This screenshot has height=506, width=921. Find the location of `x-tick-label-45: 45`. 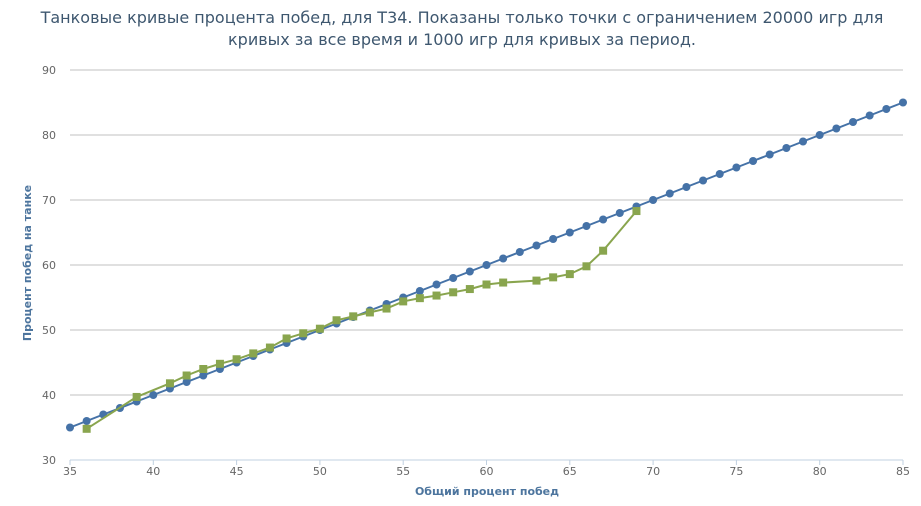

x-tick-label-45: 45 is located at coordinates (237, 471).